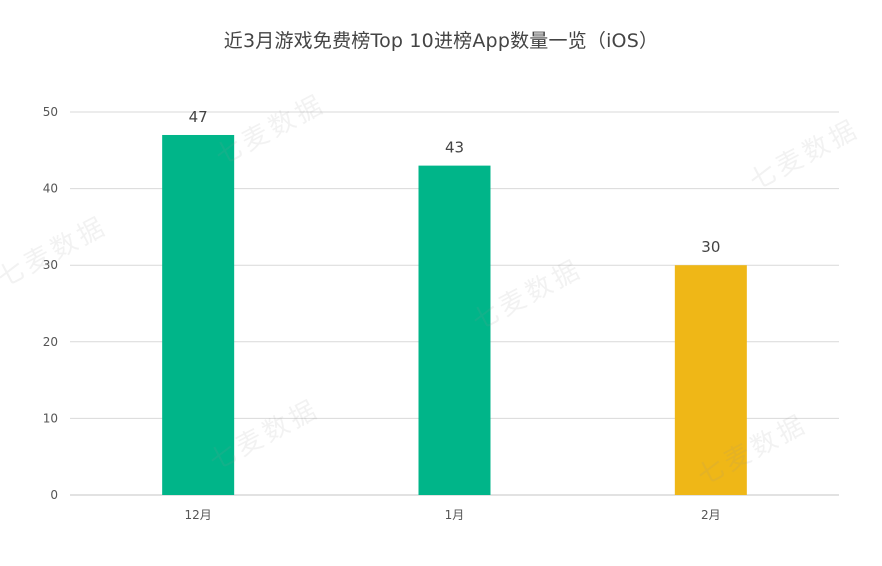 Image resolution: width=882 pixels, height=566 pixels. Describe the element at coordinates (198, 515) in the screenshot. I see `x-tick-label: 12月` at that location.